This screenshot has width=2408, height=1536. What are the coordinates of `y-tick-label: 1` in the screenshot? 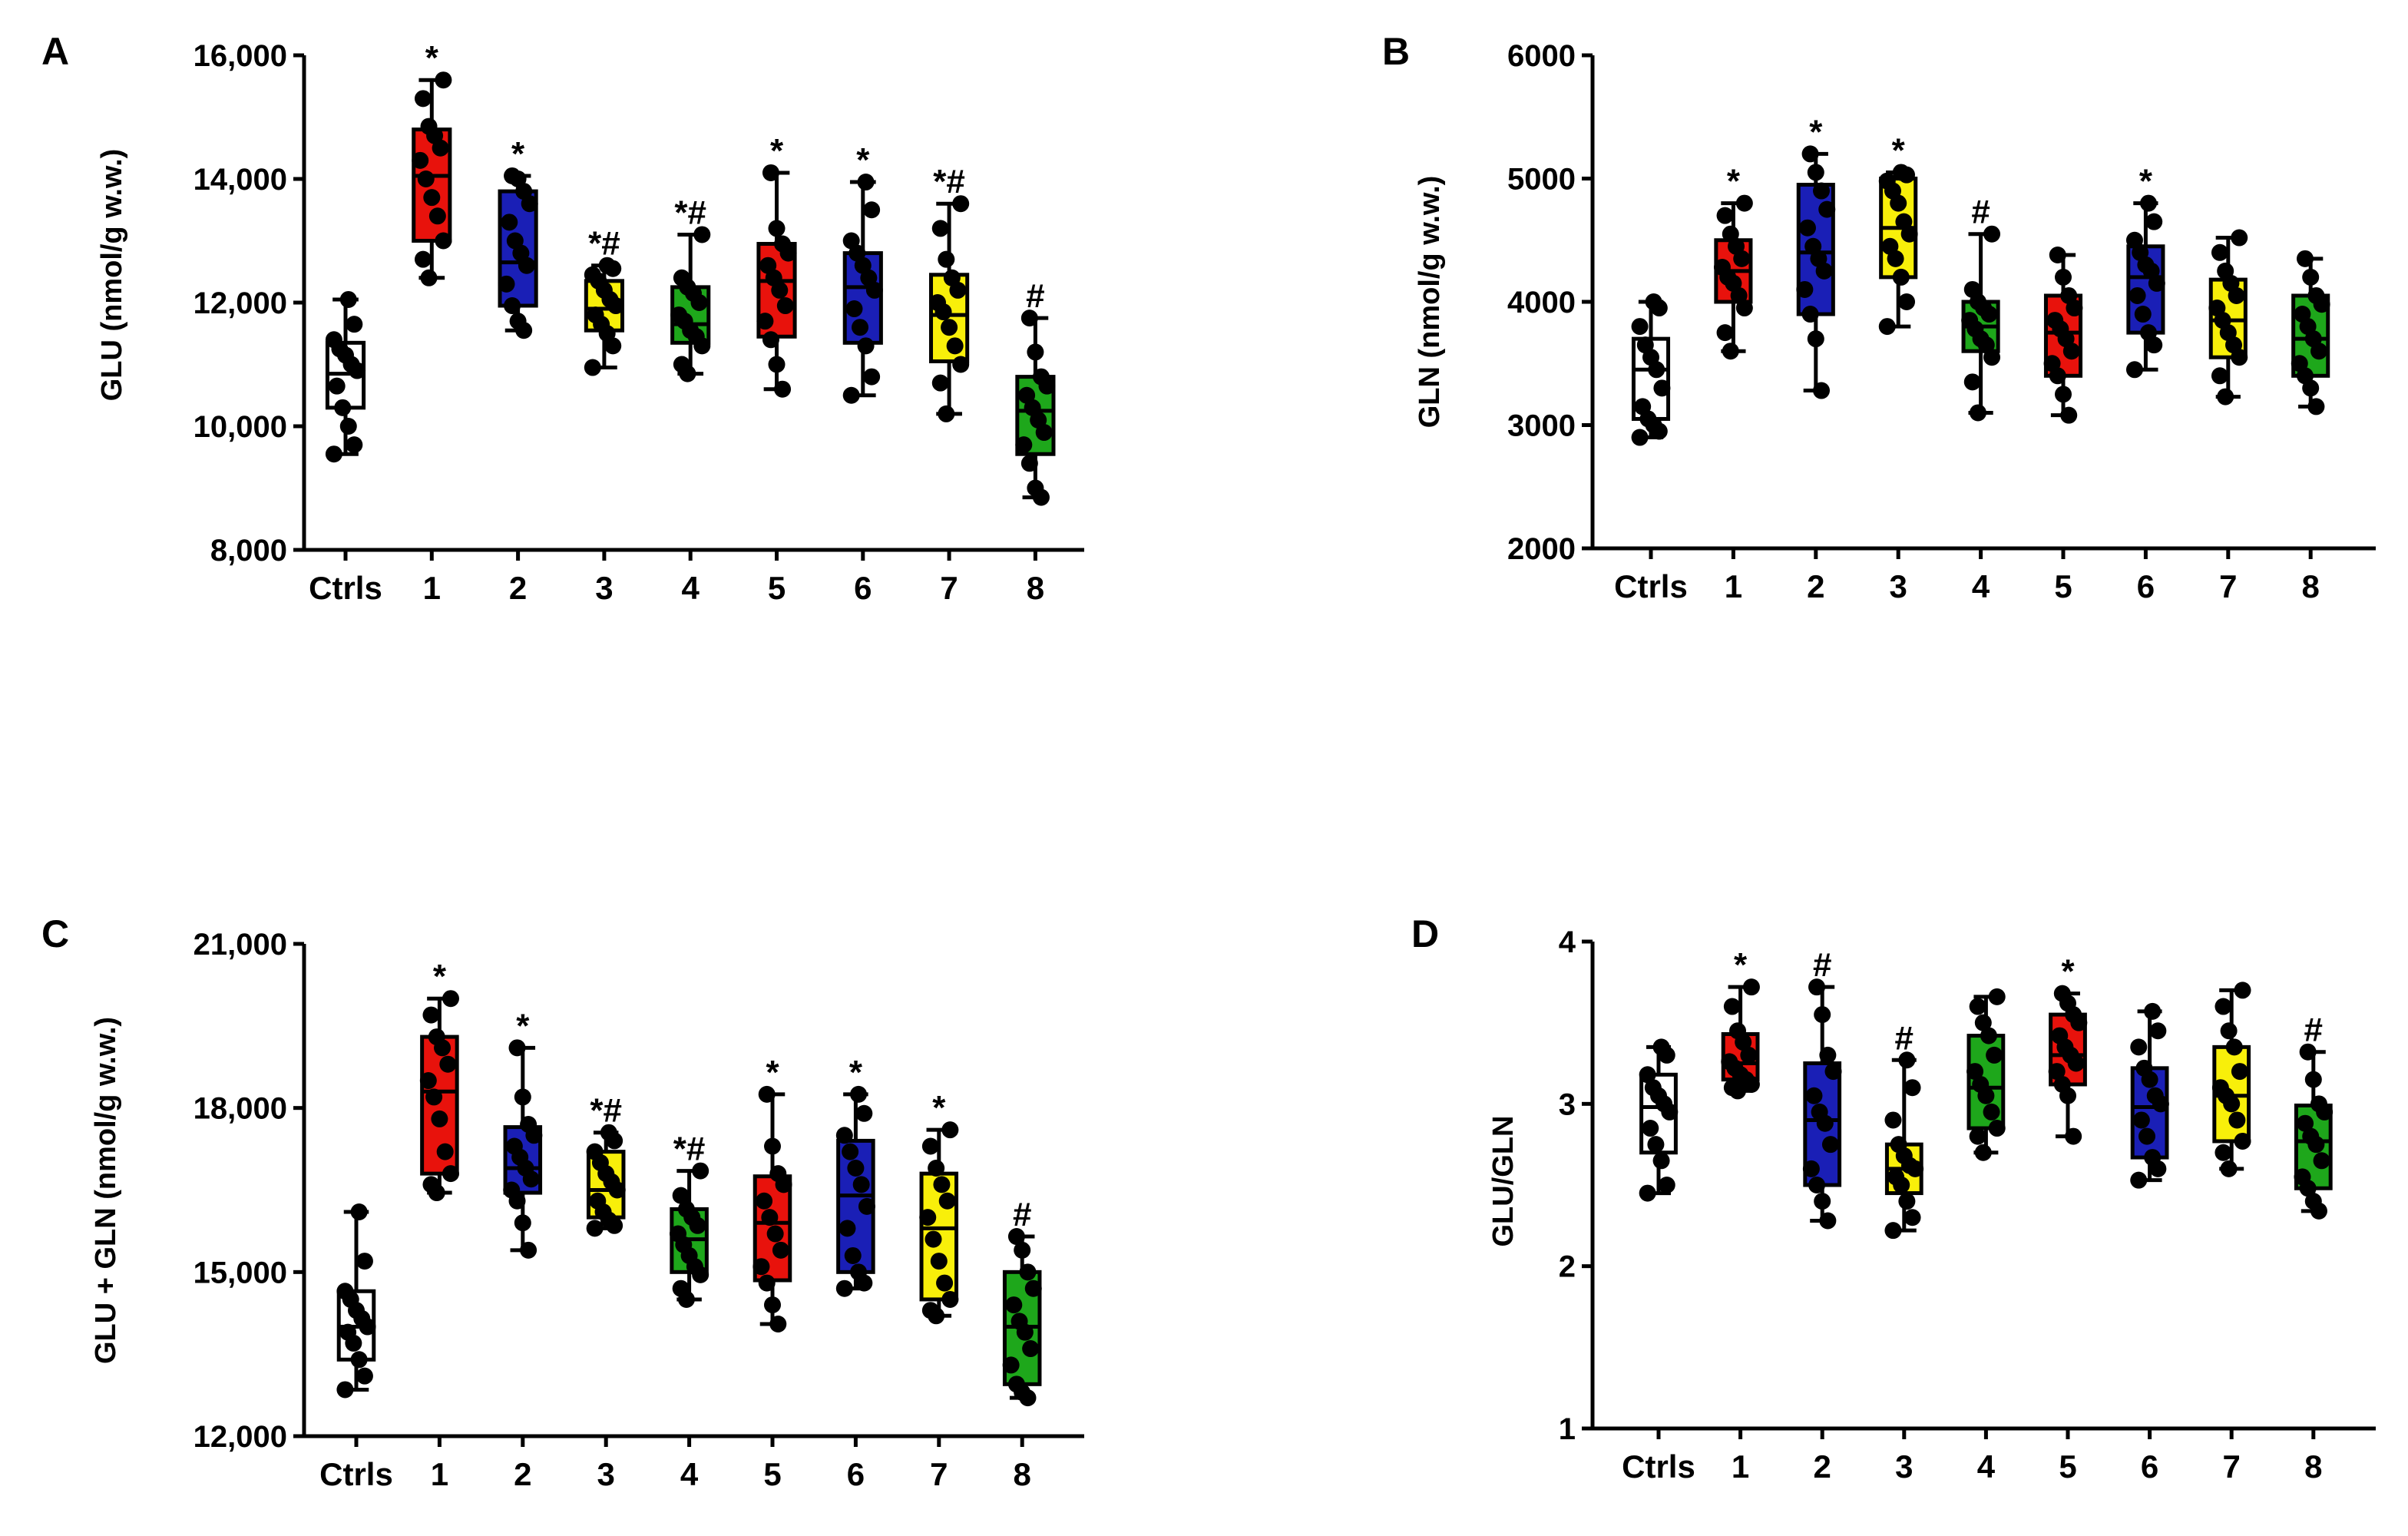 It's located at (1568, 1429).